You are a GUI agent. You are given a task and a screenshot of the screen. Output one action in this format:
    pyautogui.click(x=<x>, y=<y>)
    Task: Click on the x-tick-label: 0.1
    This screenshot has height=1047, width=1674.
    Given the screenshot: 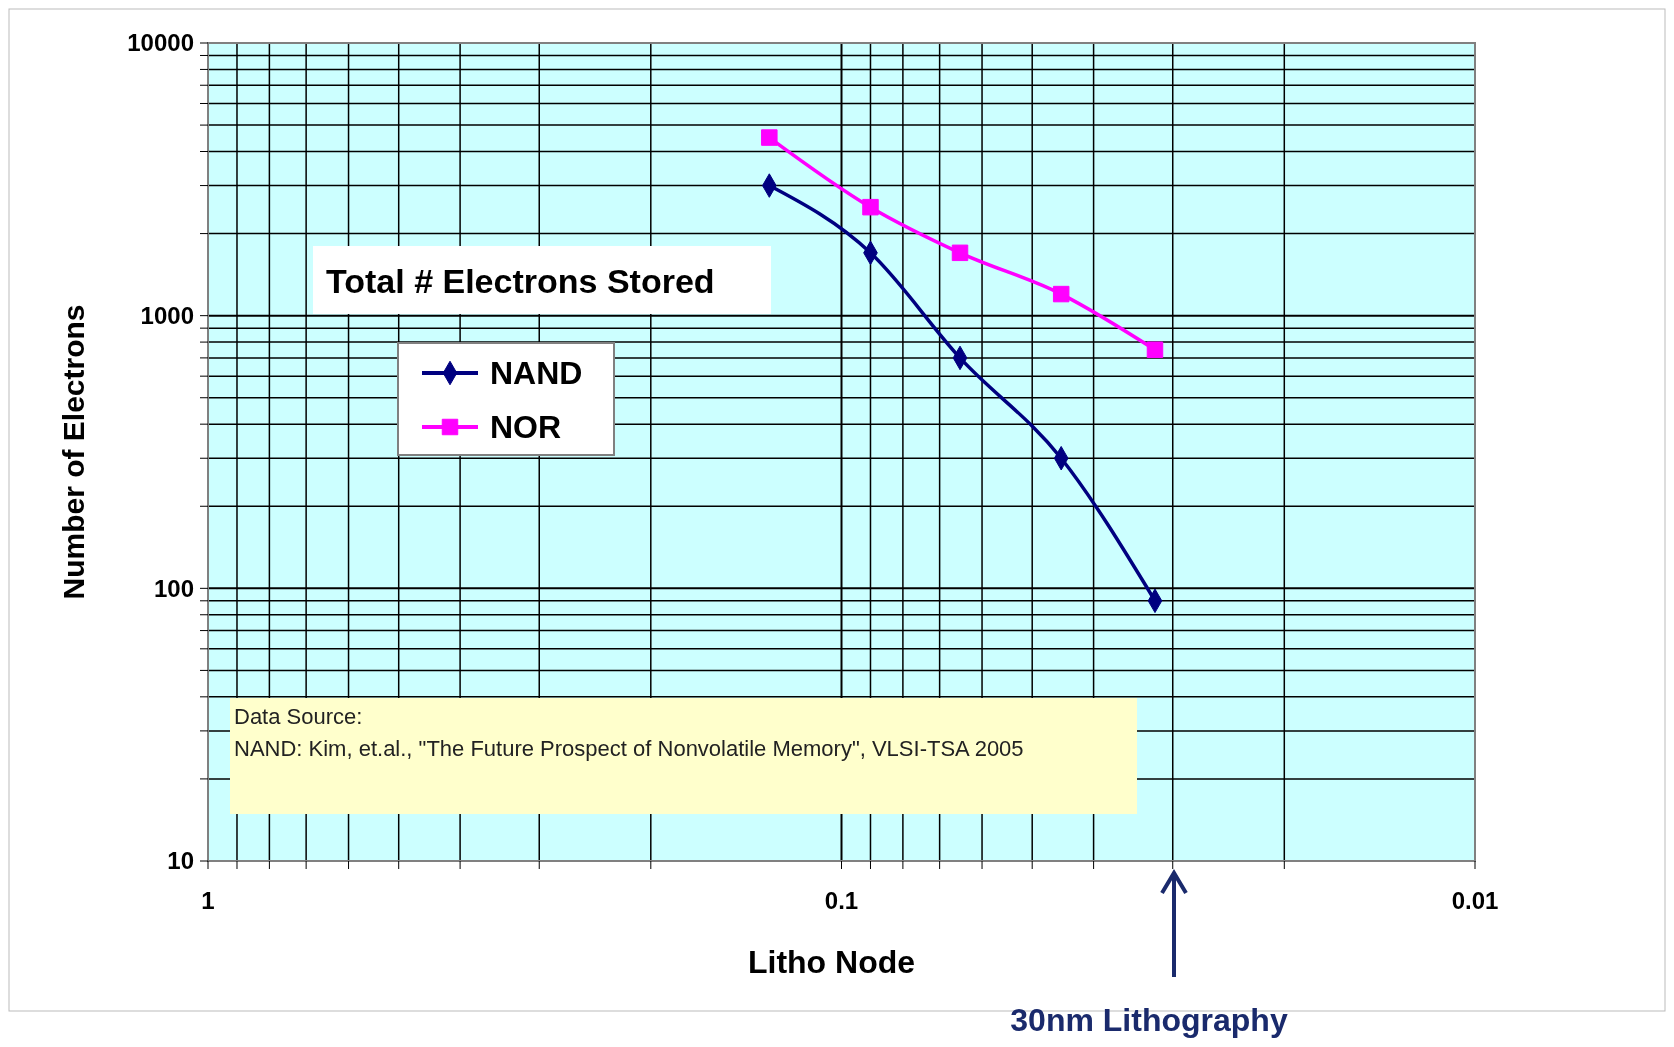 What is the action you would take?
    pyautogui.click(x=841, y=900)
    